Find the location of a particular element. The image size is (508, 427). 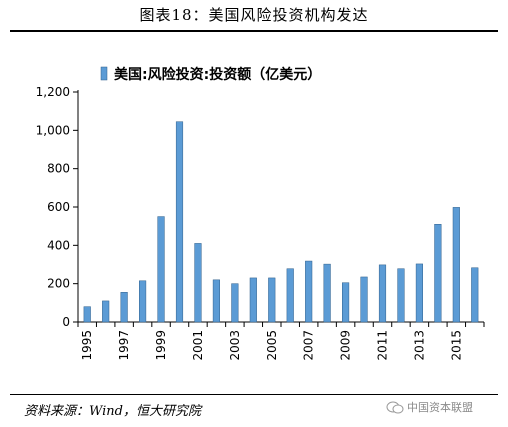

bar-1999 is located at coordinates (161, 269).